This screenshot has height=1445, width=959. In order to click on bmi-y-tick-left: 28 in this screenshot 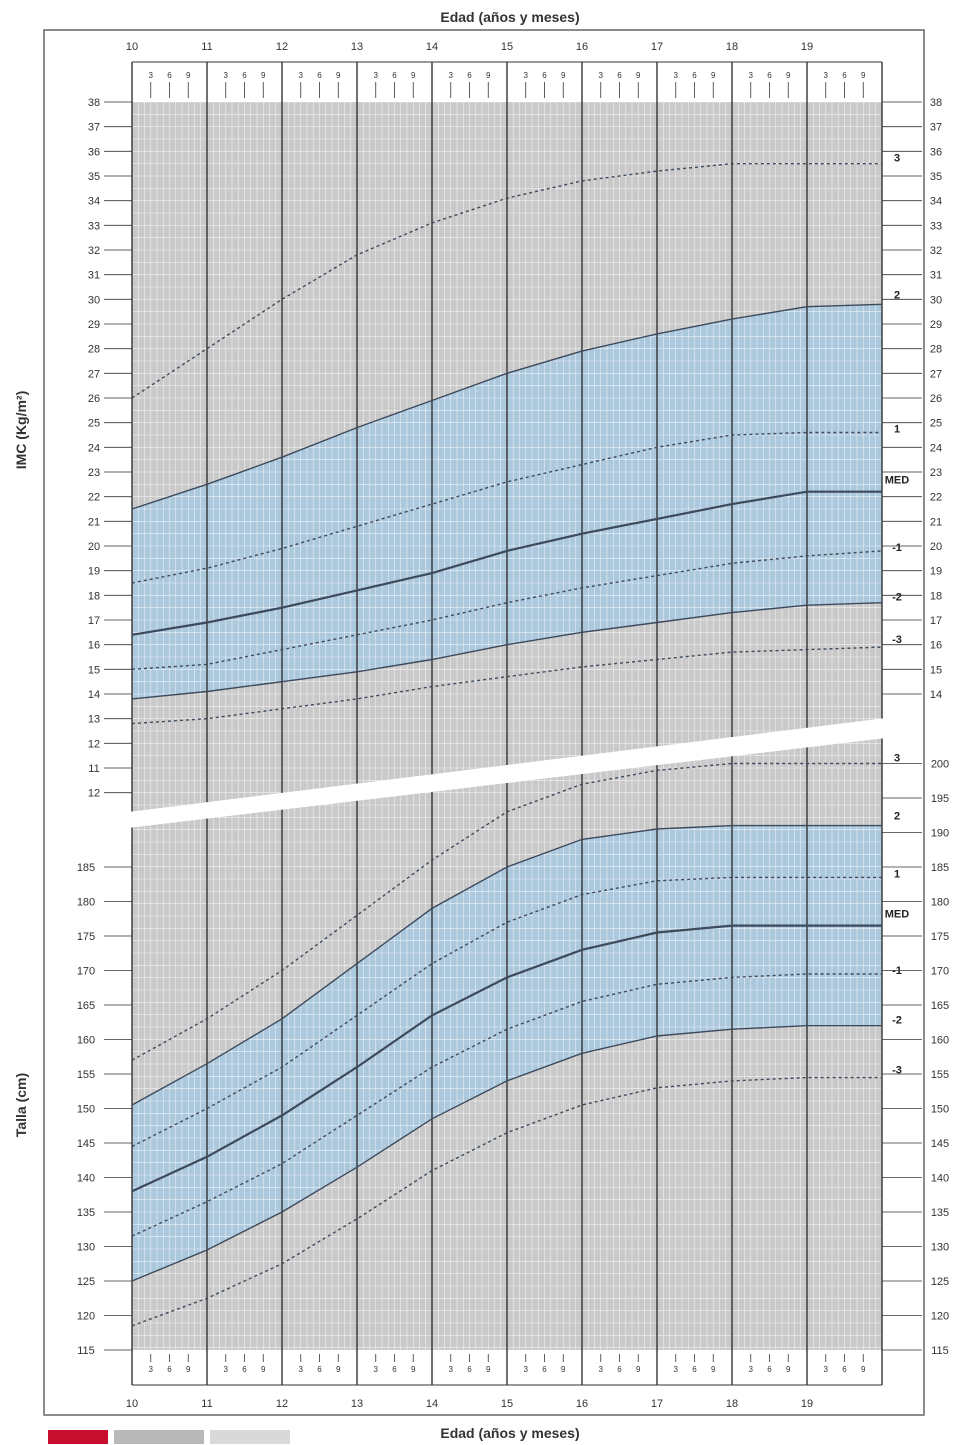, I will do `click(94, 350)`.